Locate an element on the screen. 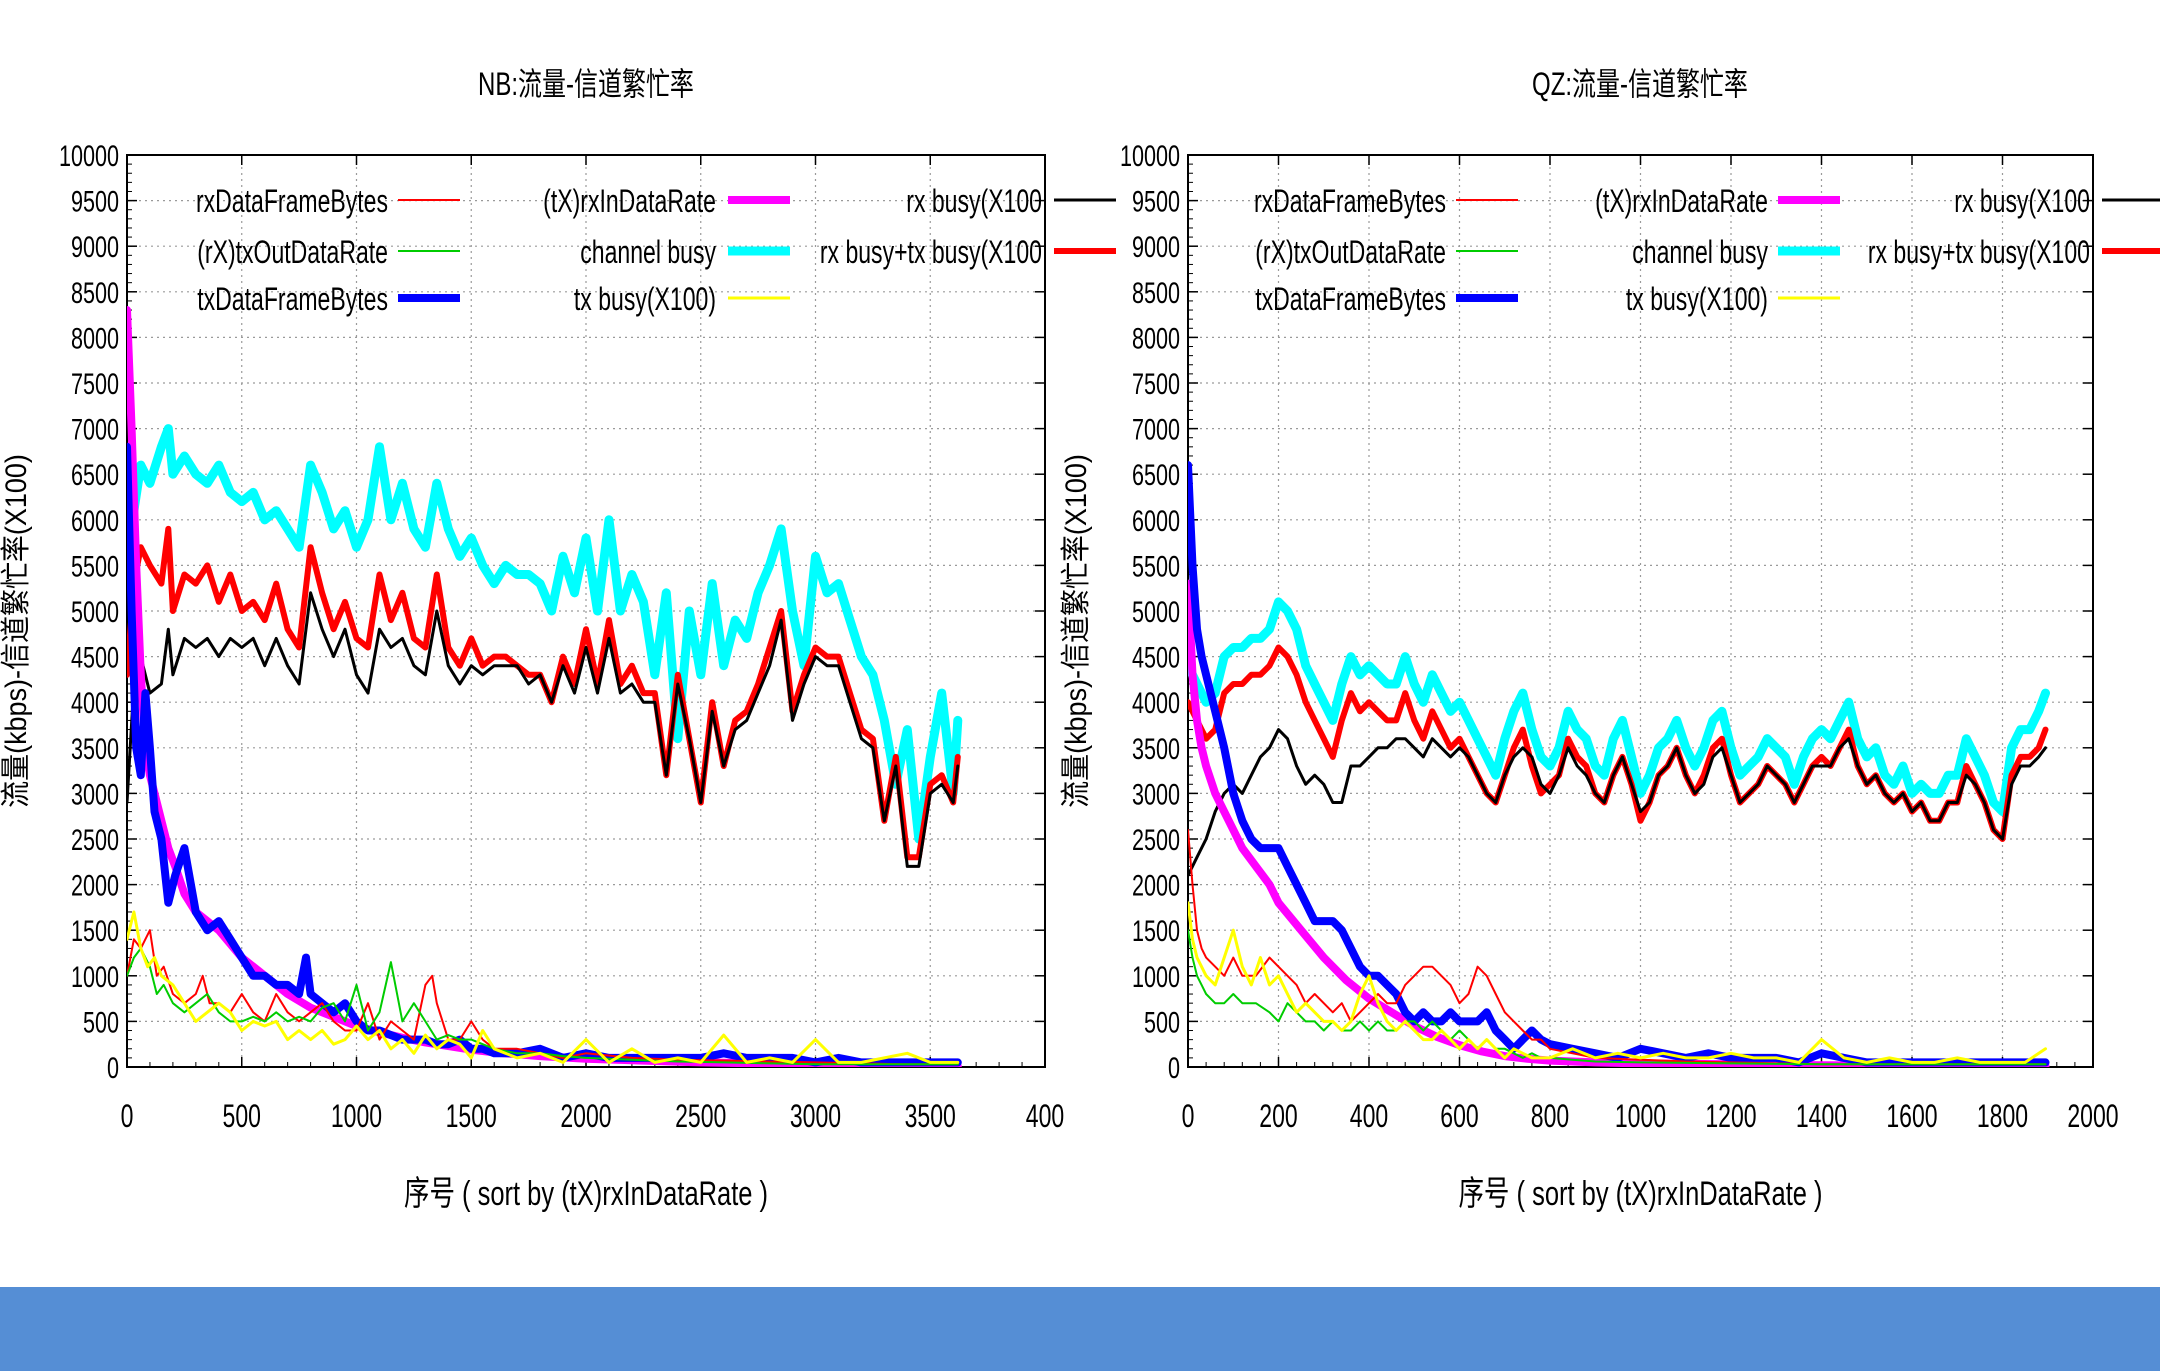 This screenshot has height=1371, width=2160. x-tick-label: 3000 is located at coordinates (815, 1116).